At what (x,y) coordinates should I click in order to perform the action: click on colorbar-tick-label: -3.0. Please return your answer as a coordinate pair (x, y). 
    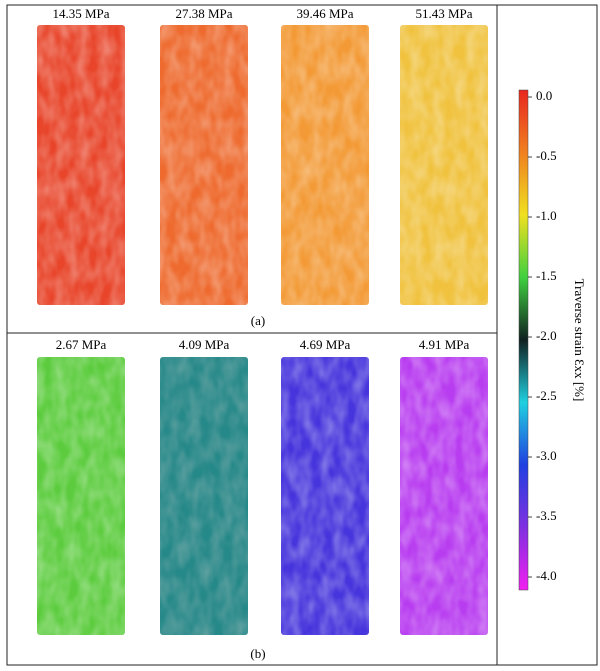
    Looking at the image, I should click on (546, 455).